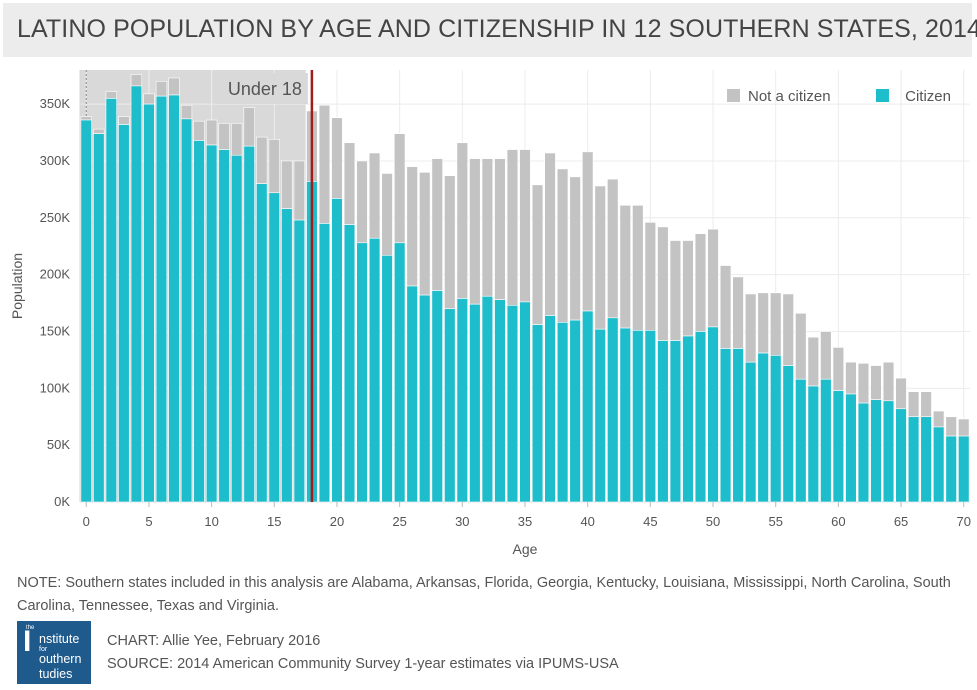  Describe the element at coordinates (55, 274) in the screenshot. I see `y-tick-label: 200K` at that location.